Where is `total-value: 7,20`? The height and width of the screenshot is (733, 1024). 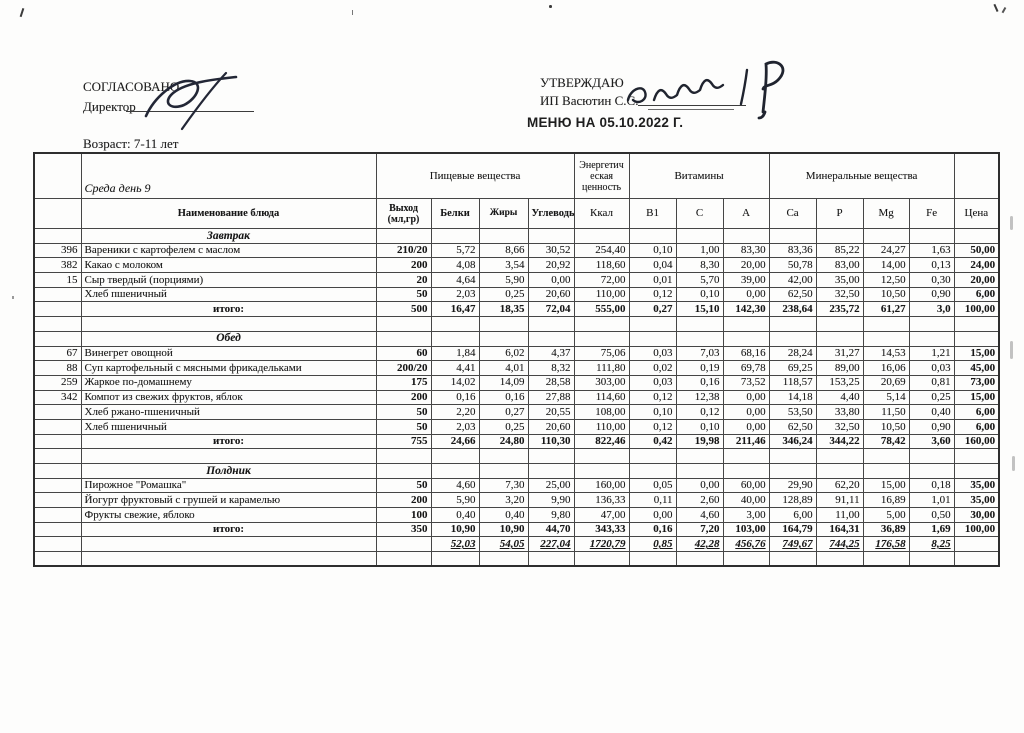 total-value: 7,20 is located at coordinates (699, 529).